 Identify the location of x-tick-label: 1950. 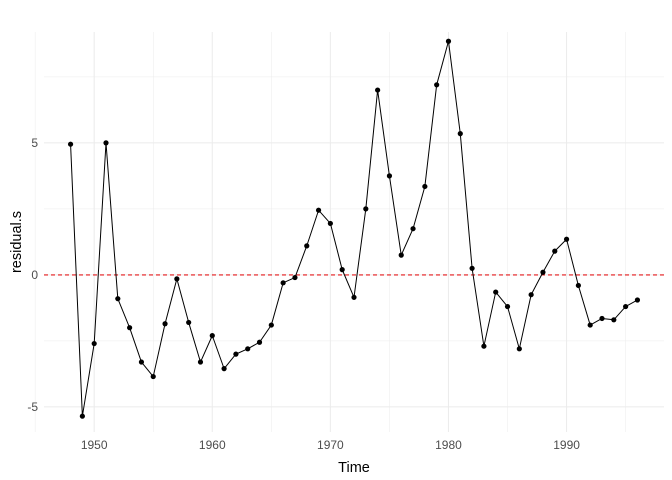
(94, 445).